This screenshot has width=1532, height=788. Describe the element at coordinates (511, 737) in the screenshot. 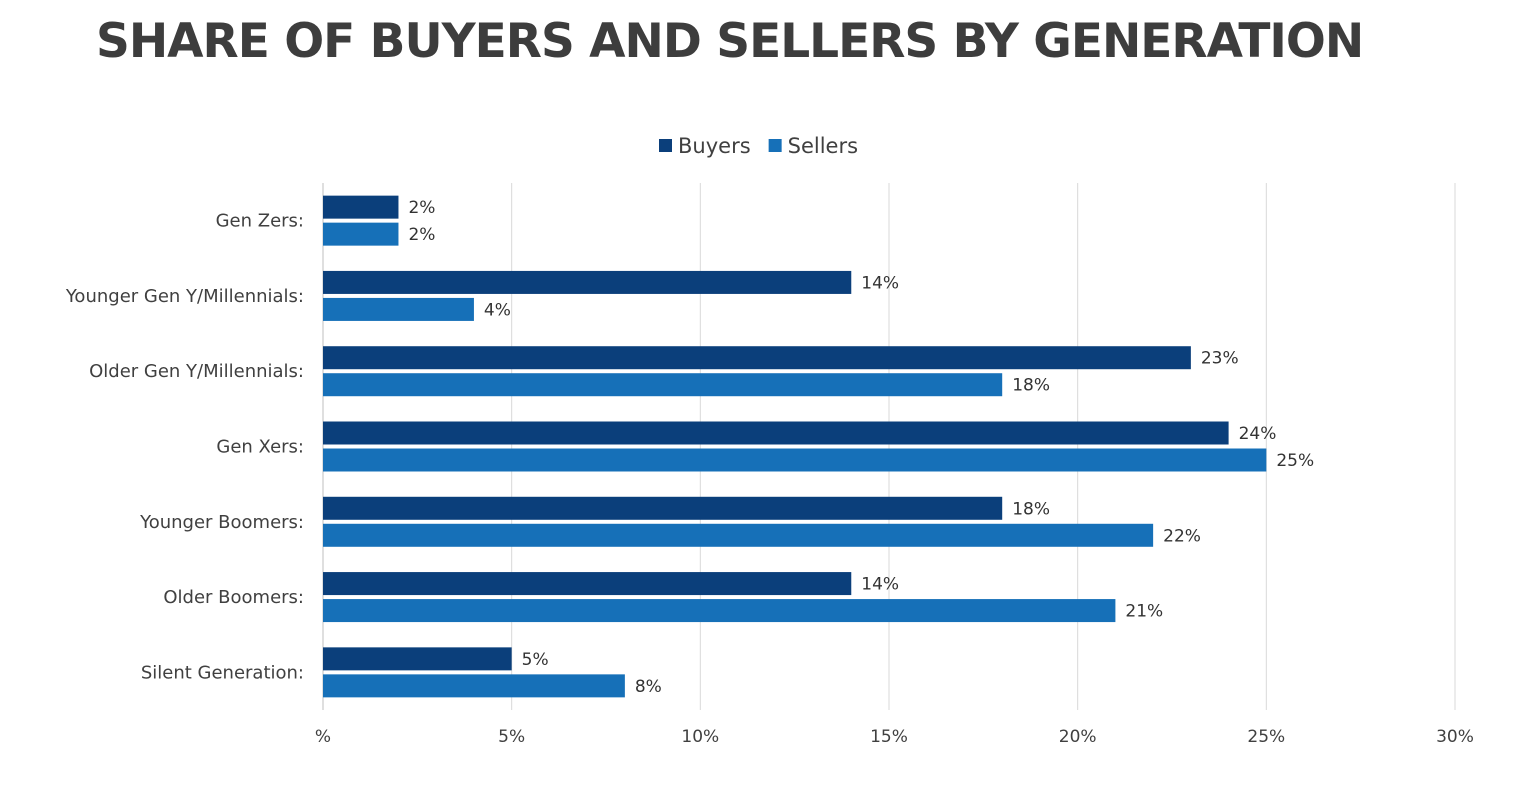

I see `x-tick-label: 5%` at that location.